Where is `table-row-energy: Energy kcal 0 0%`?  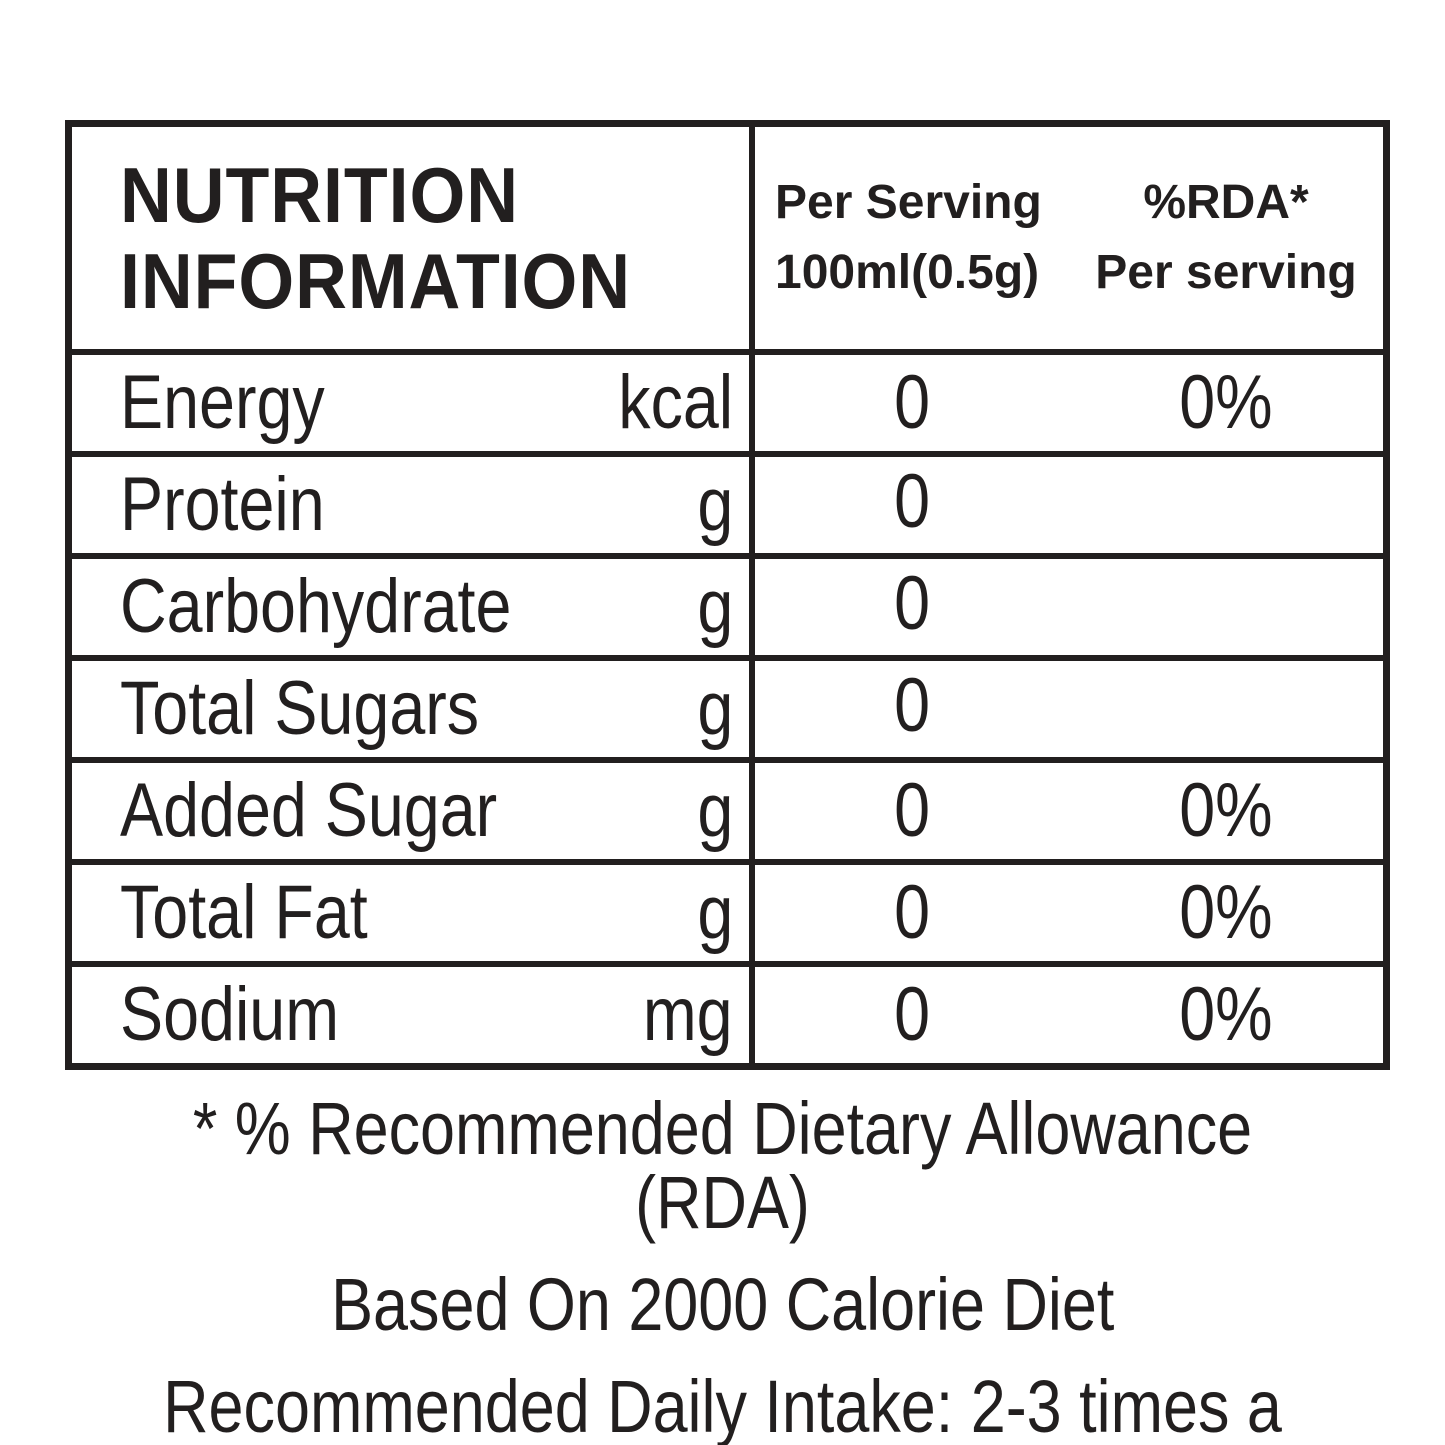 table-row-energy: Energy kcal 0 0% is located at coordinates (727, 400).